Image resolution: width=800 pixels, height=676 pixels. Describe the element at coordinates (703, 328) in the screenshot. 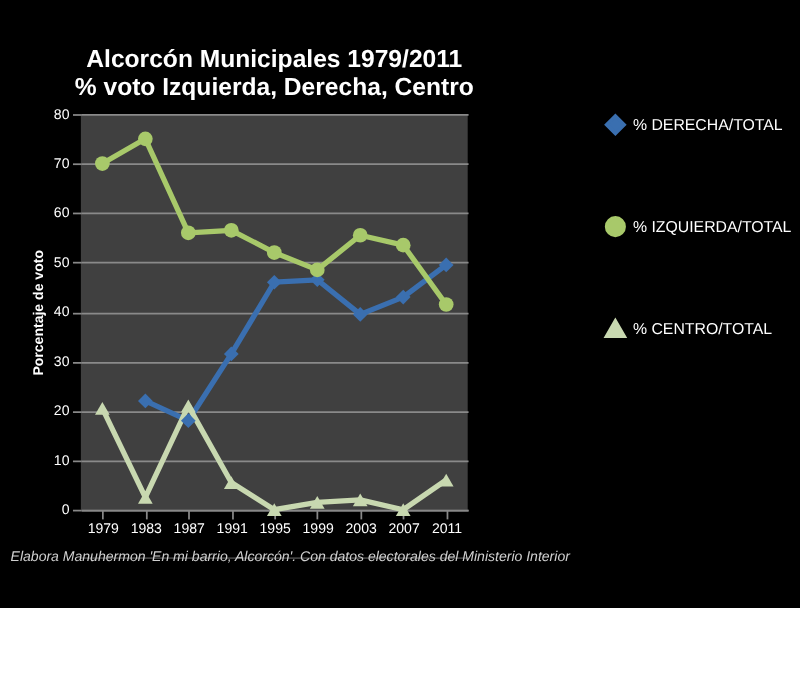

I see `legend-label: % CENTRO/TOTAL` at that location.